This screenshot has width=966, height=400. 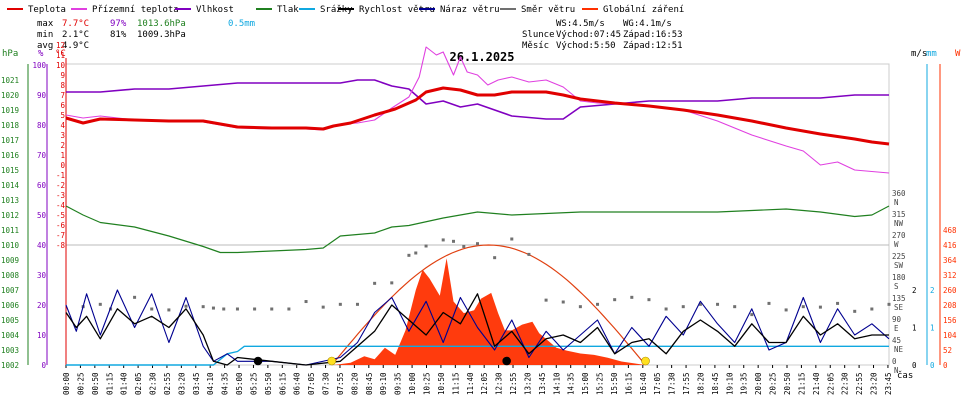 What do you see at coordinates (896, 328) in the screenshot?
I see `dir-tick-compass: E` at bounding box center [896, 328].